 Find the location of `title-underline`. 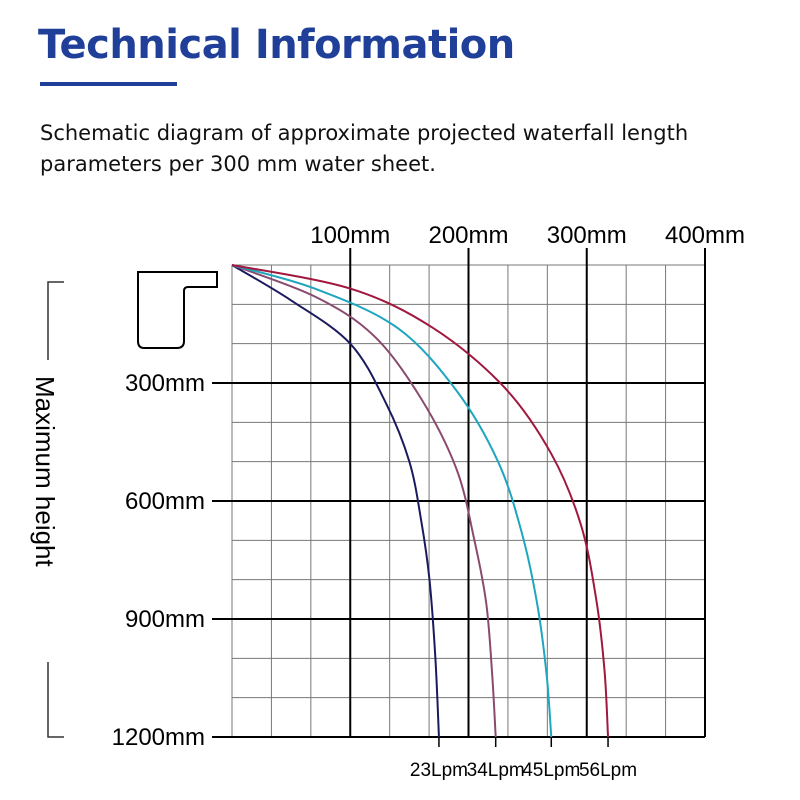

title-underline is located at coordinates (108, 84).